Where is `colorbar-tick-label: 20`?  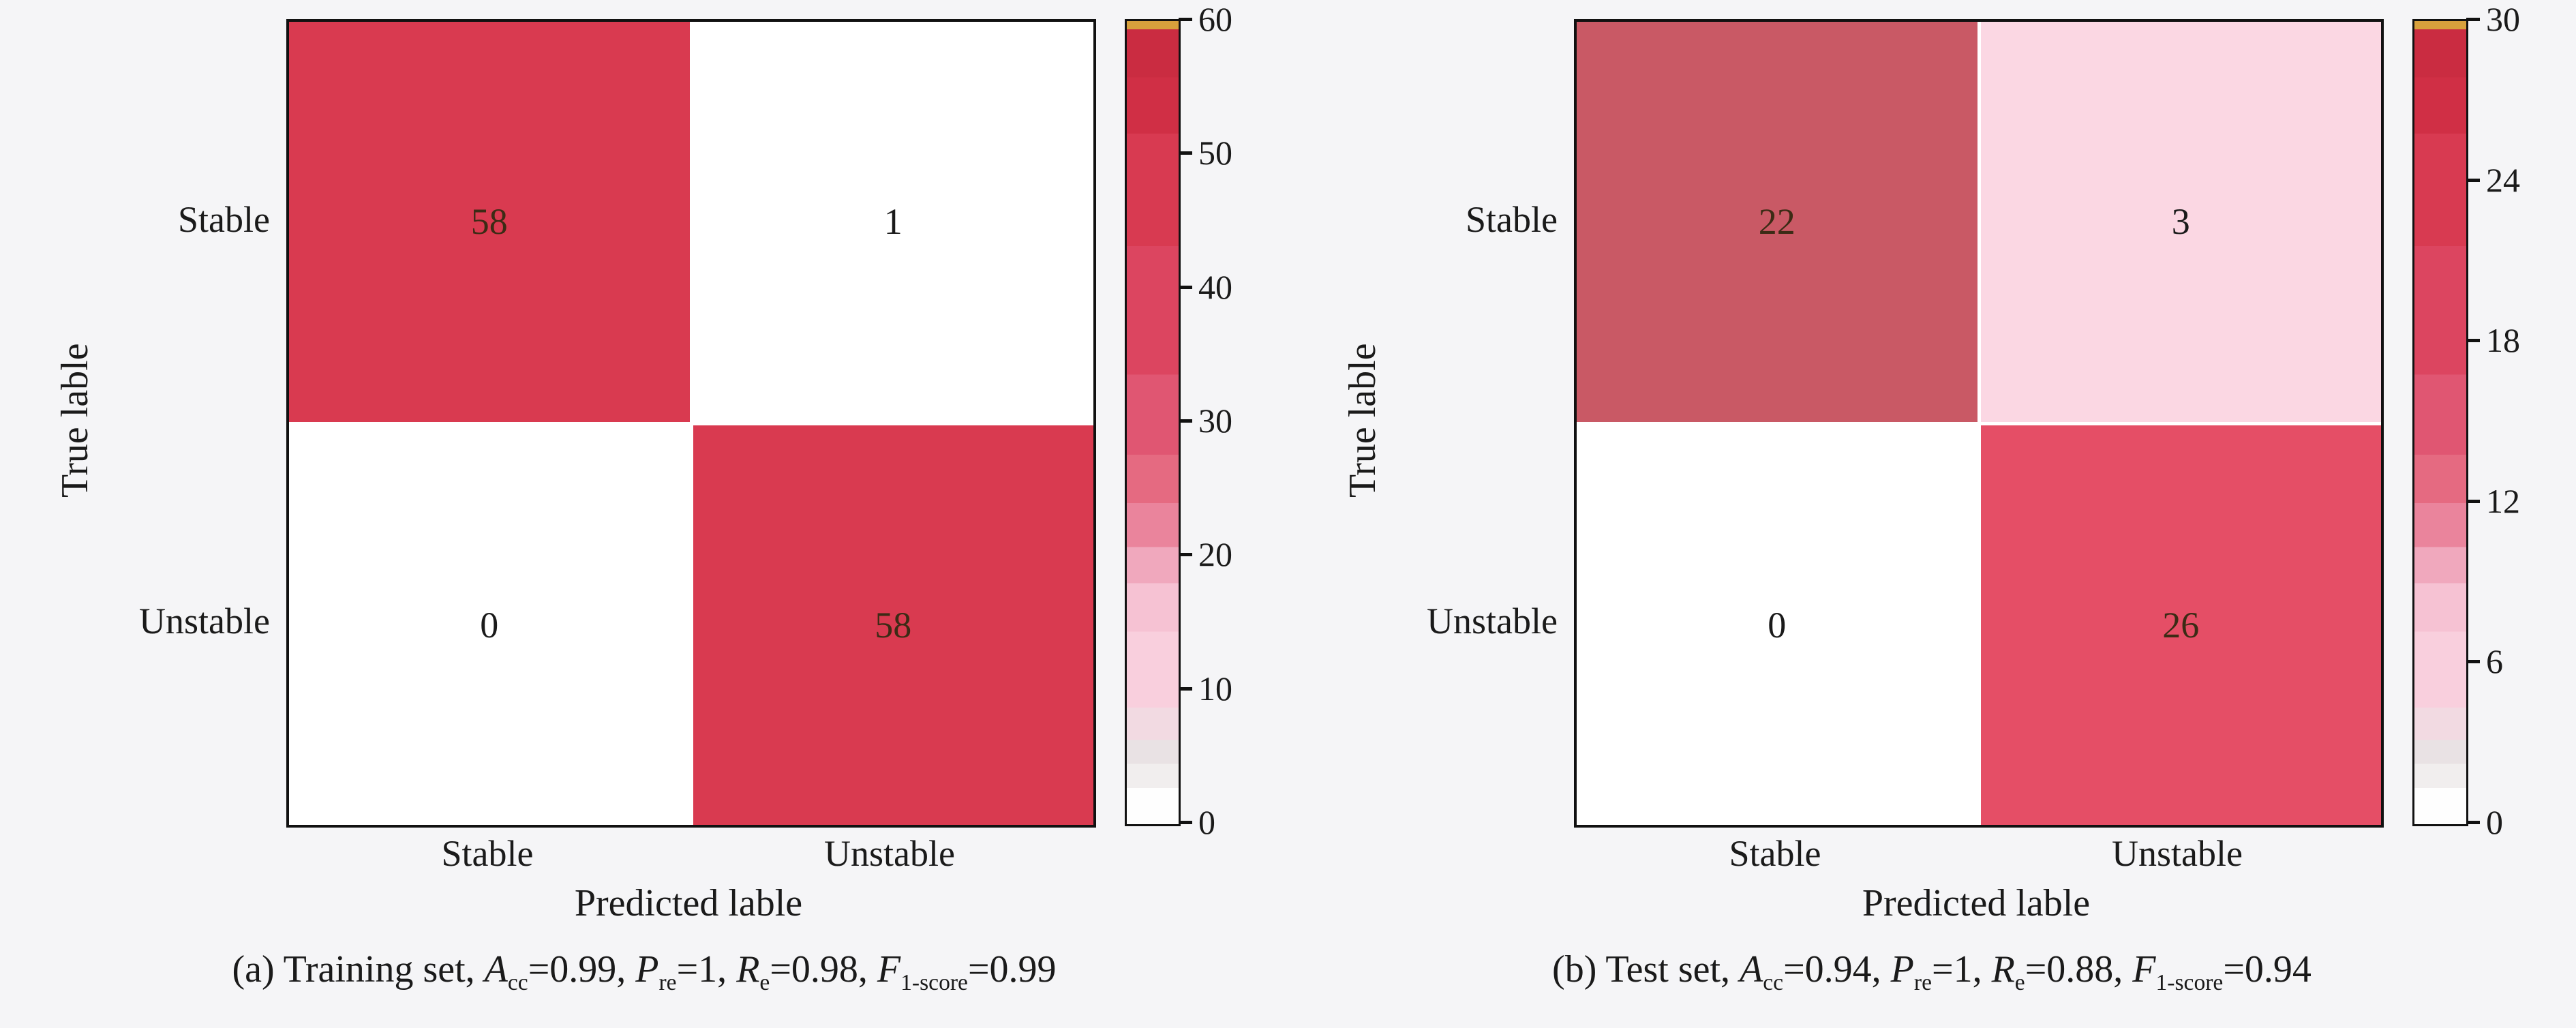
colorbar-tick-label: 20 is located at coordinates (1215, 554).